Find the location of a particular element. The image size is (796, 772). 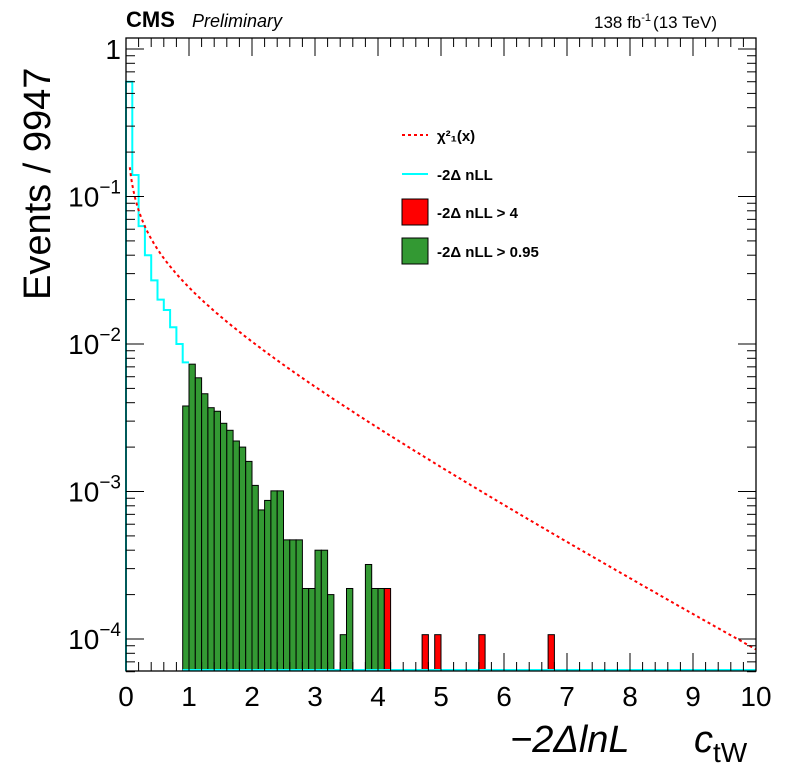

x-tick-label: 9 is located at coordinates (693, 696).